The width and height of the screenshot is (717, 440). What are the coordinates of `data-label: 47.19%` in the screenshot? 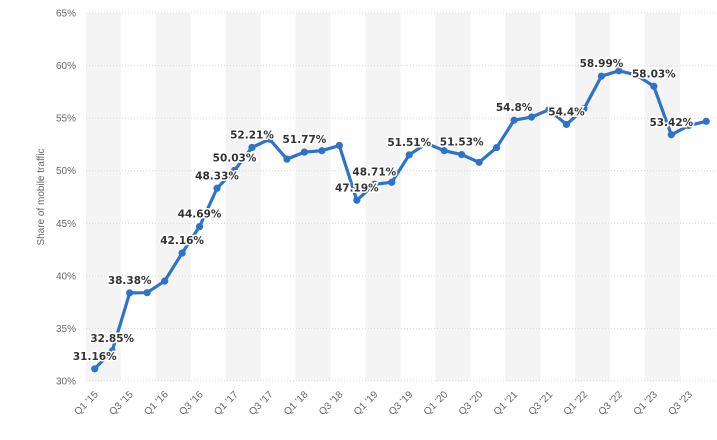 It's located at (357, 188).